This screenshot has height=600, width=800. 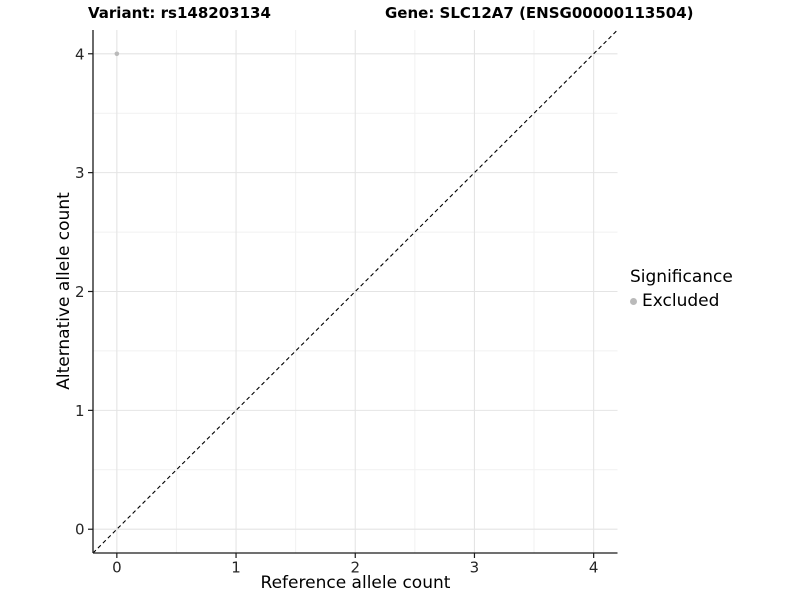 I want to click on legend: Significance Excluded, so click(x=681, y=289).